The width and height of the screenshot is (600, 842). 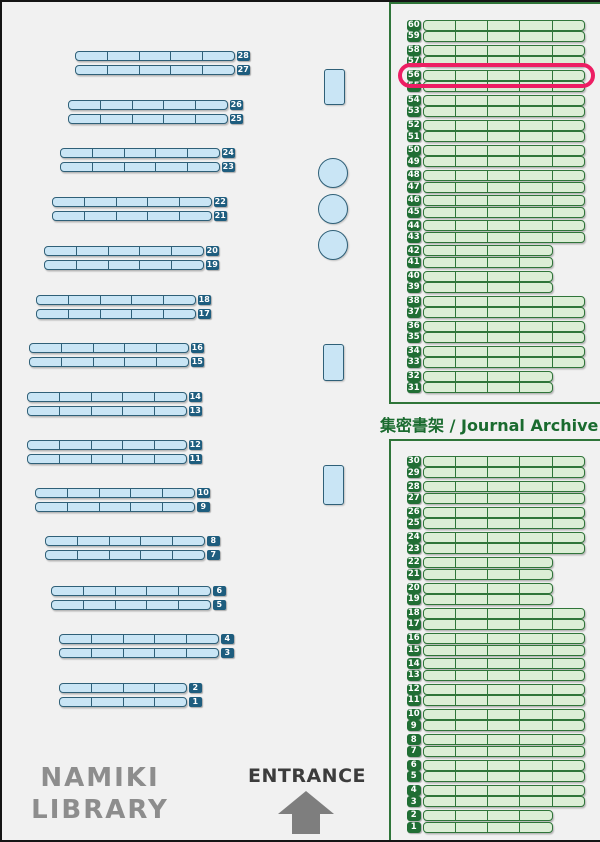 What do you see at coordinates (413, 125) in the screenshot?
I see `archive-row-number-badge: 52` at bounding box center [413, 125].